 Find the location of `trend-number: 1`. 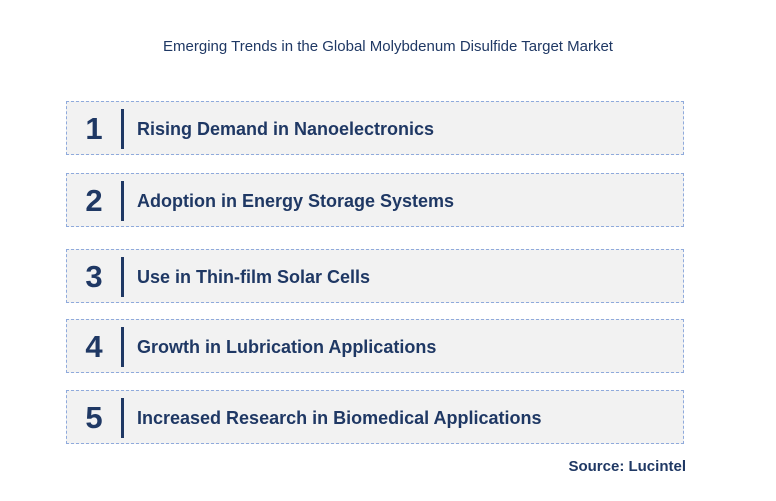

trend-number: 1 is located at coordinates (94, 128).